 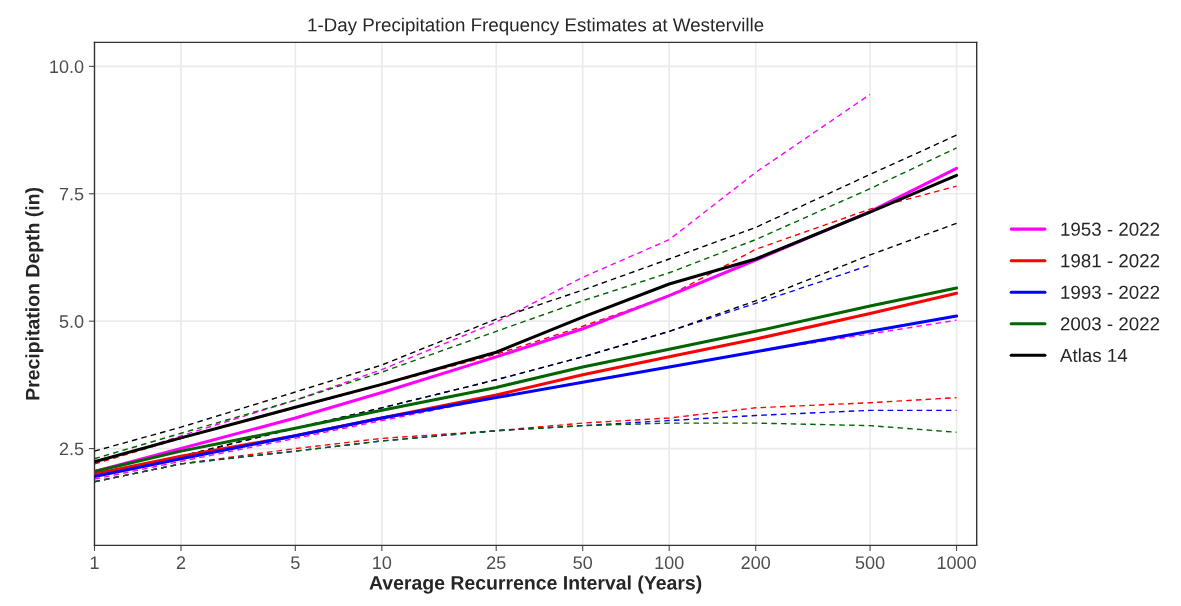 What do you see at coordinates (669, 563) in the screenshot?
I see `x-tick-label: 100` at bounding box center [669, 563].